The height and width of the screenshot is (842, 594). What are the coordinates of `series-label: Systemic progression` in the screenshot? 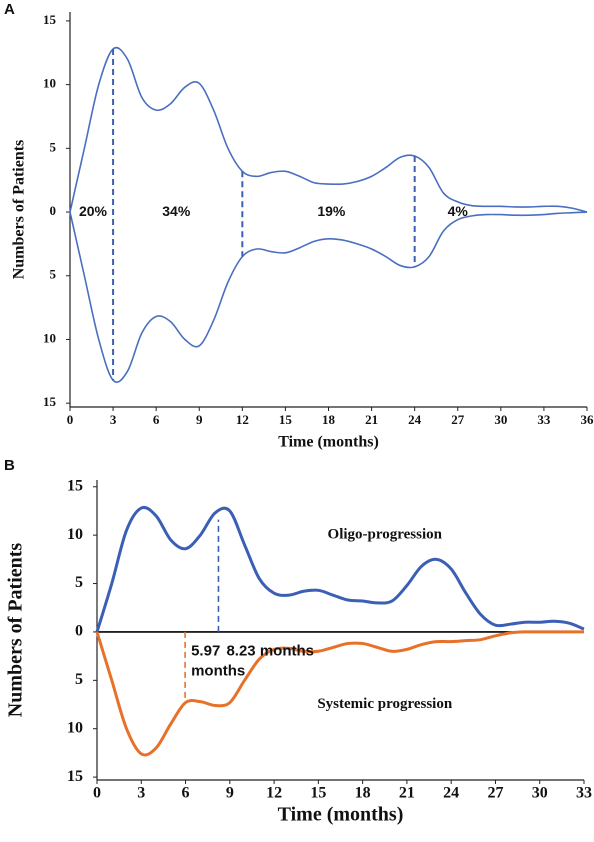 It's located at (385, 704).